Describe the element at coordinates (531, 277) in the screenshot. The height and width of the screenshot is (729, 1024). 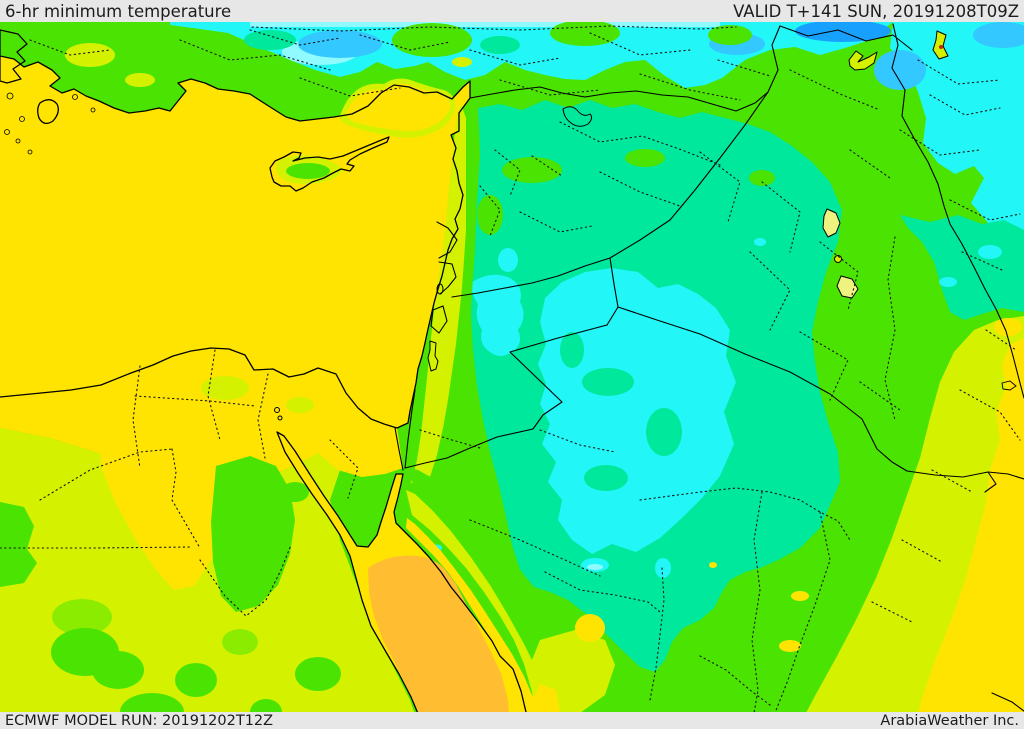
I see `syria-jordan-border` at that location.